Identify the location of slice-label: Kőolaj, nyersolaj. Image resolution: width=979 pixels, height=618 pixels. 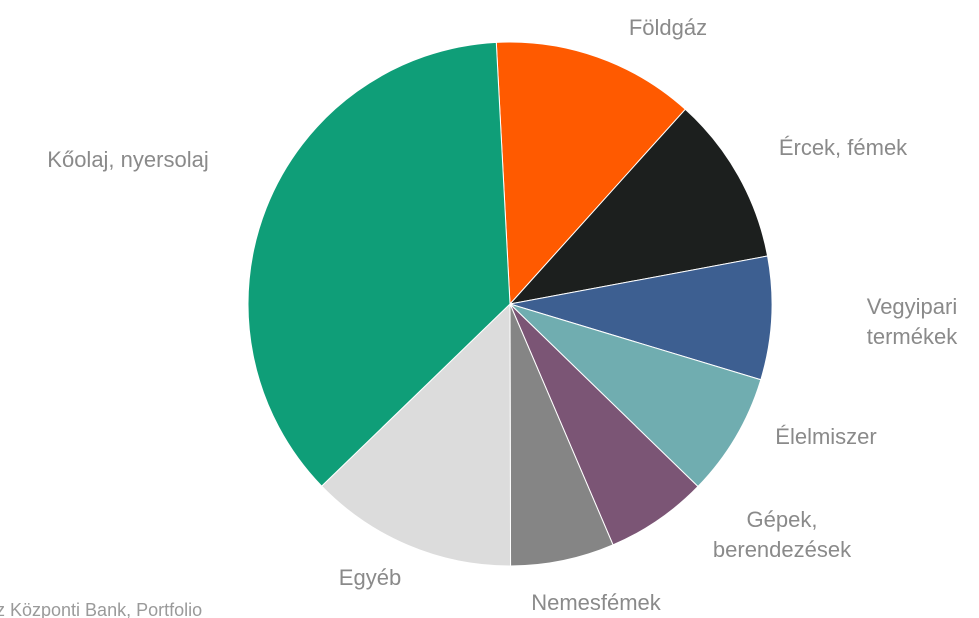
(128, 159).